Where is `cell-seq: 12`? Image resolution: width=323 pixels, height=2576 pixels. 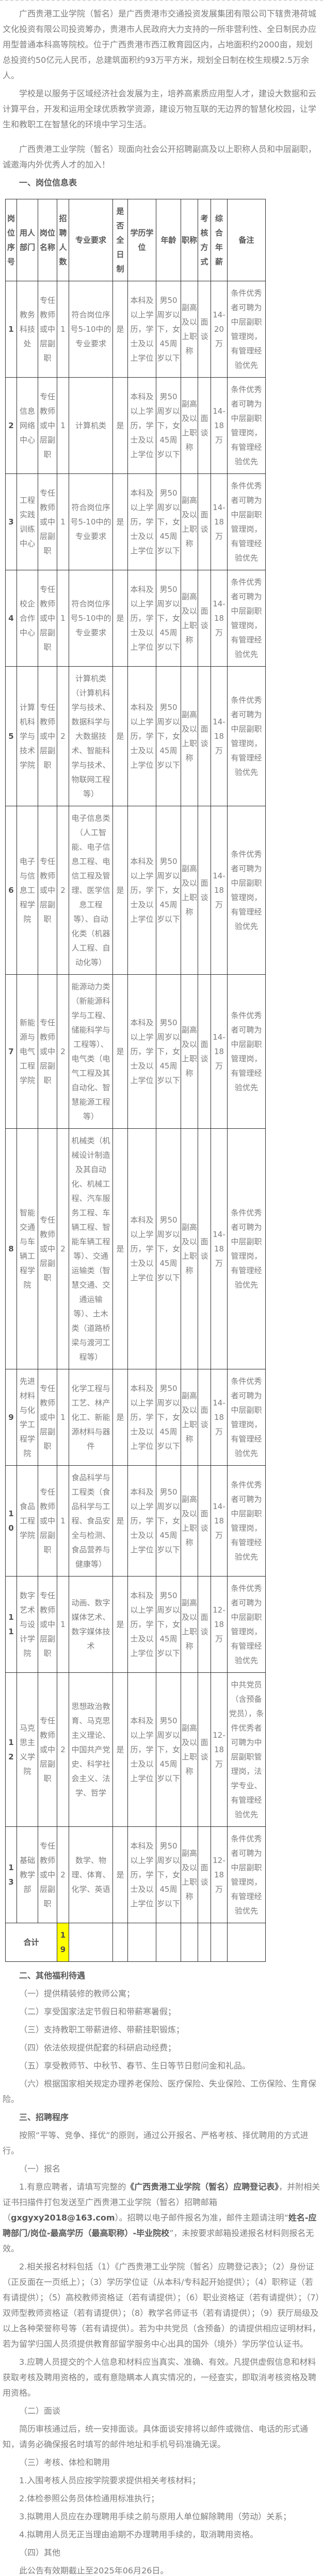 cell-seq: 12 is located at coordinates (11, 1749).